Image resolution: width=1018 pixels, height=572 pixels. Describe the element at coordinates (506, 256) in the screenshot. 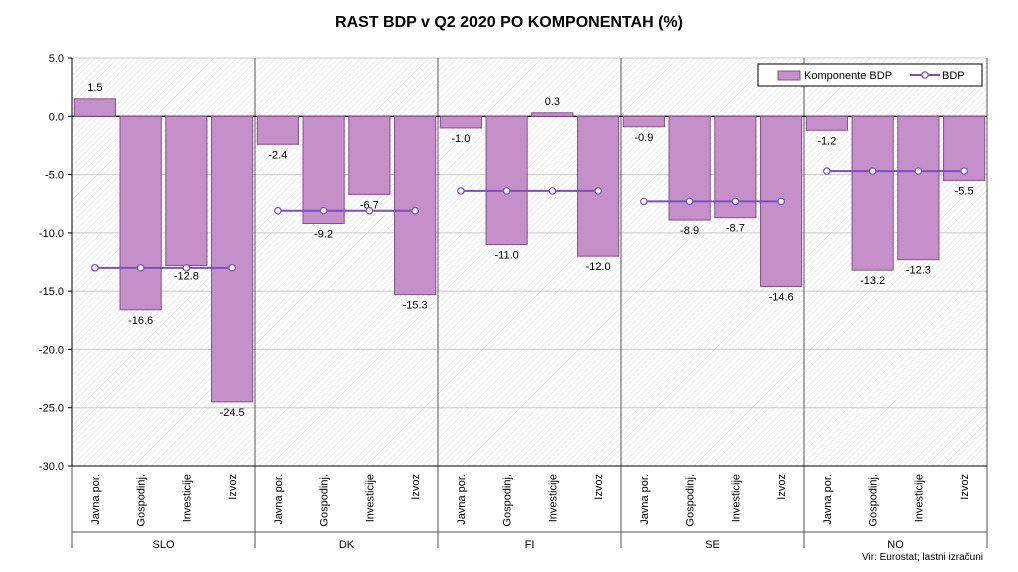

I see `data-label: -11.0` at that location.